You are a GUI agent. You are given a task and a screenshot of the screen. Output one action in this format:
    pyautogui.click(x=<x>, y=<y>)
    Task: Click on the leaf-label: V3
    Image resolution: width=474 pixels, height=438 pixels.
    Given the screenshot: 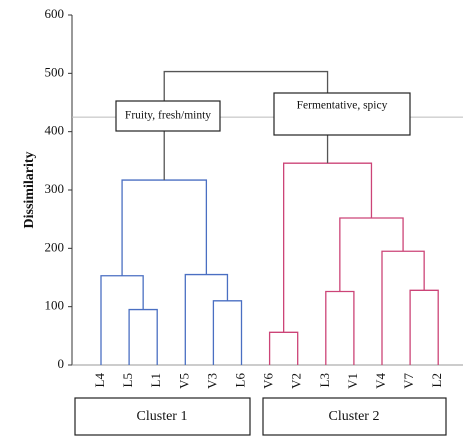 What is the action you would take?
    pyautogui.click(x=211, y=381)
    